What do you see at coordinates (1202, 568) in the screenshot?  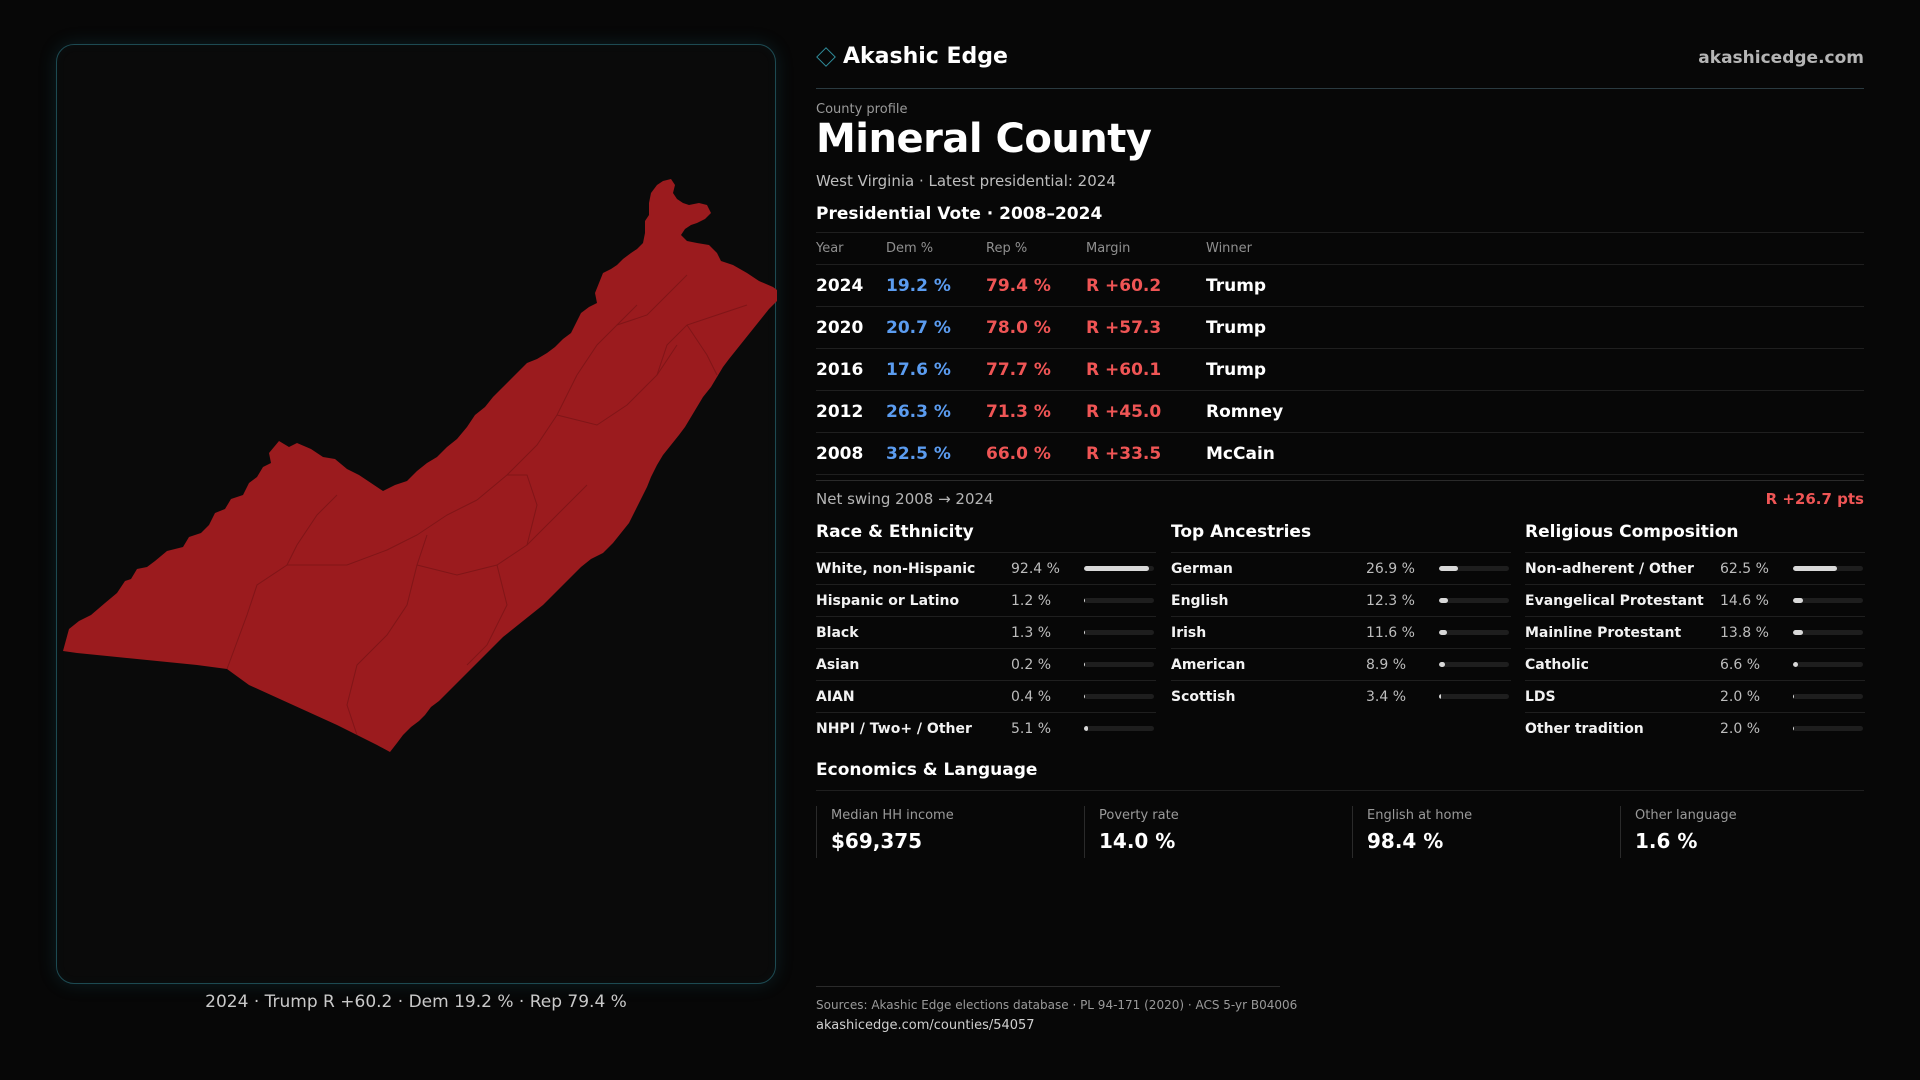 I see `ancestry-label: German` at bounding box center [1202, 568].